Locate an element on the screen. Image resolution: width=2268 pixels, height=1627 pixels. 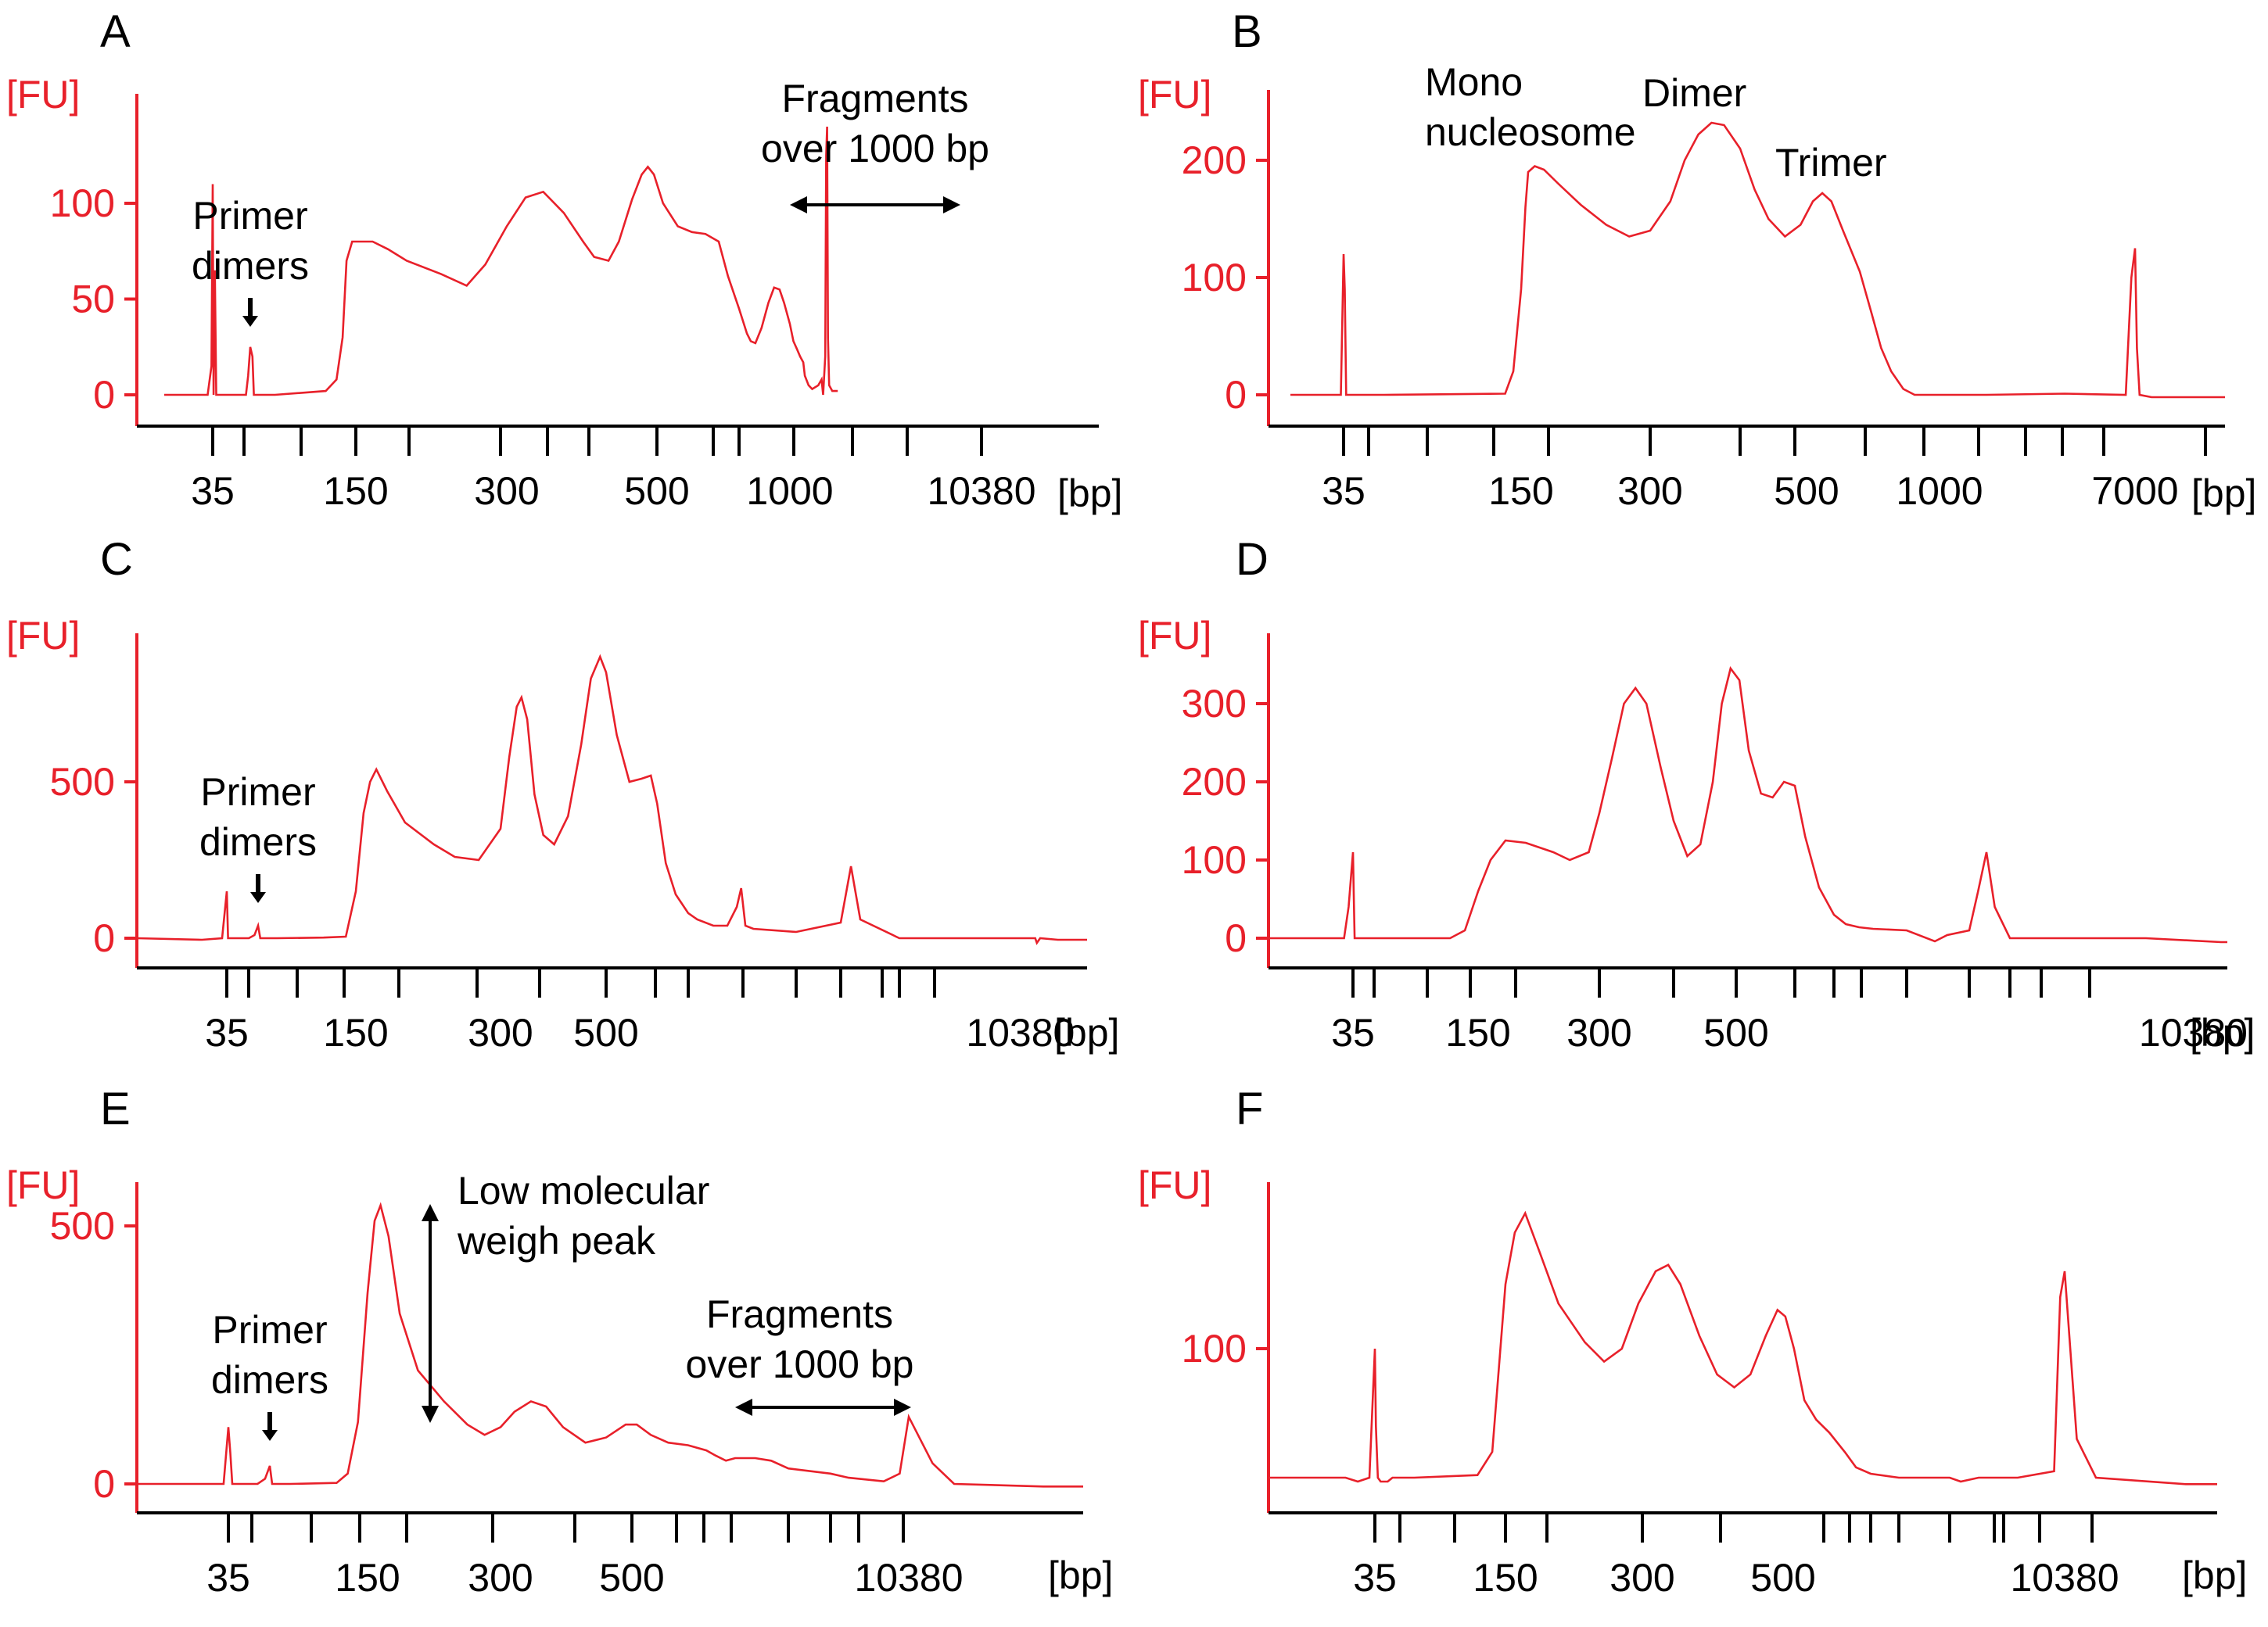
panel-c-x-tick-label: 10380 is located at coordinates (1021, 1033).